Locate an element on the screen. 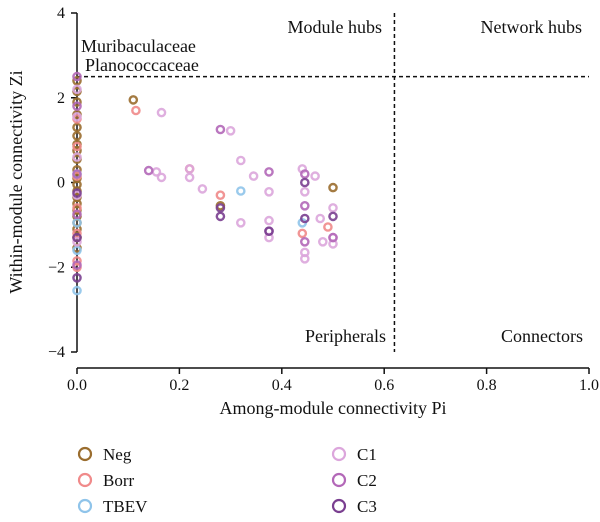 The image size is (600, 522). legend-item-neg: Neg is located at coordinates (104, 454).